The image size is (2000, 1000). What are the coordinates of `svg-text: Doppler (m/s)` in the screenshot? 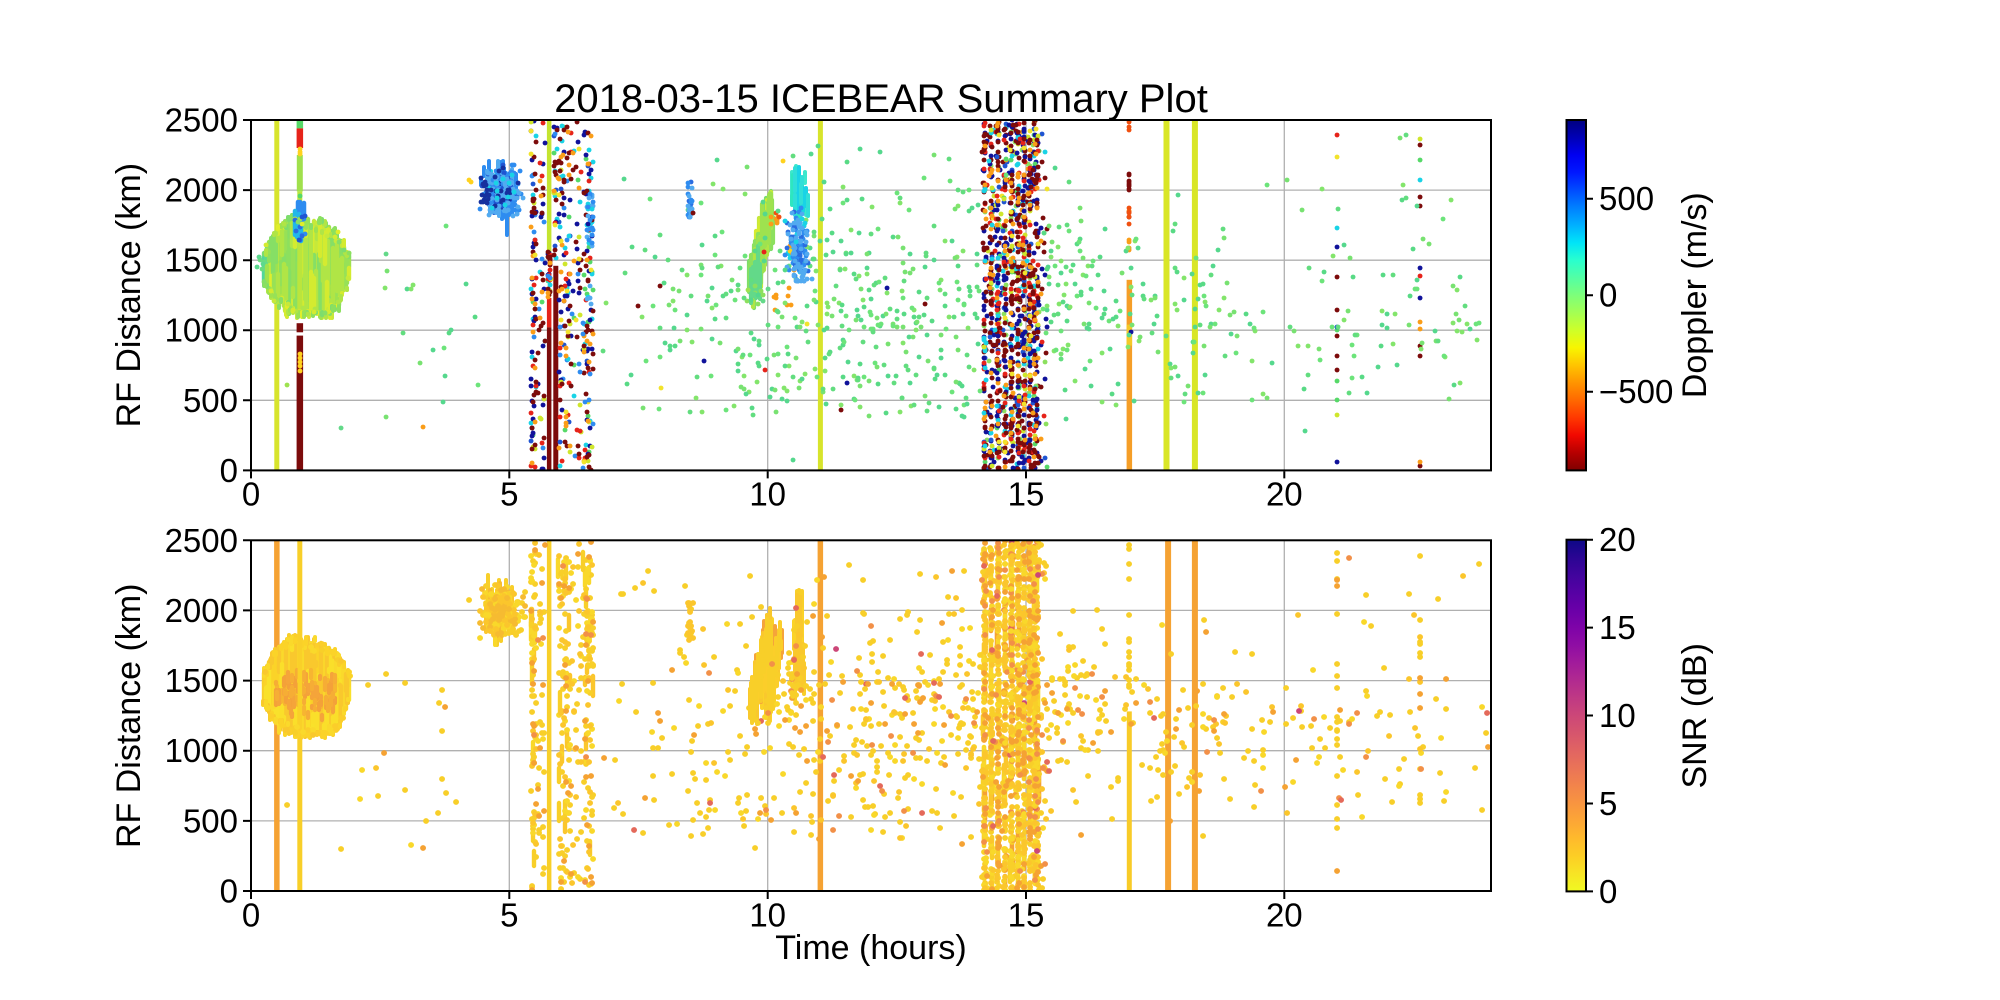 It's located at (1695, 295).